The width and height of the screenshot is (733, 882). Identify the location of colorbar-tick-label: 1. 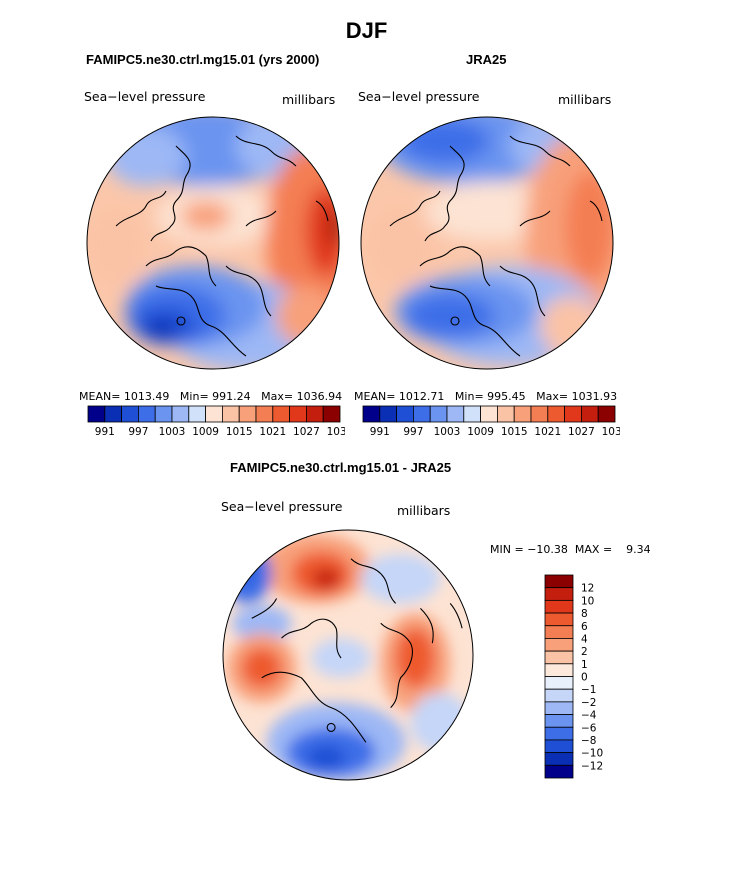
(584, 665).